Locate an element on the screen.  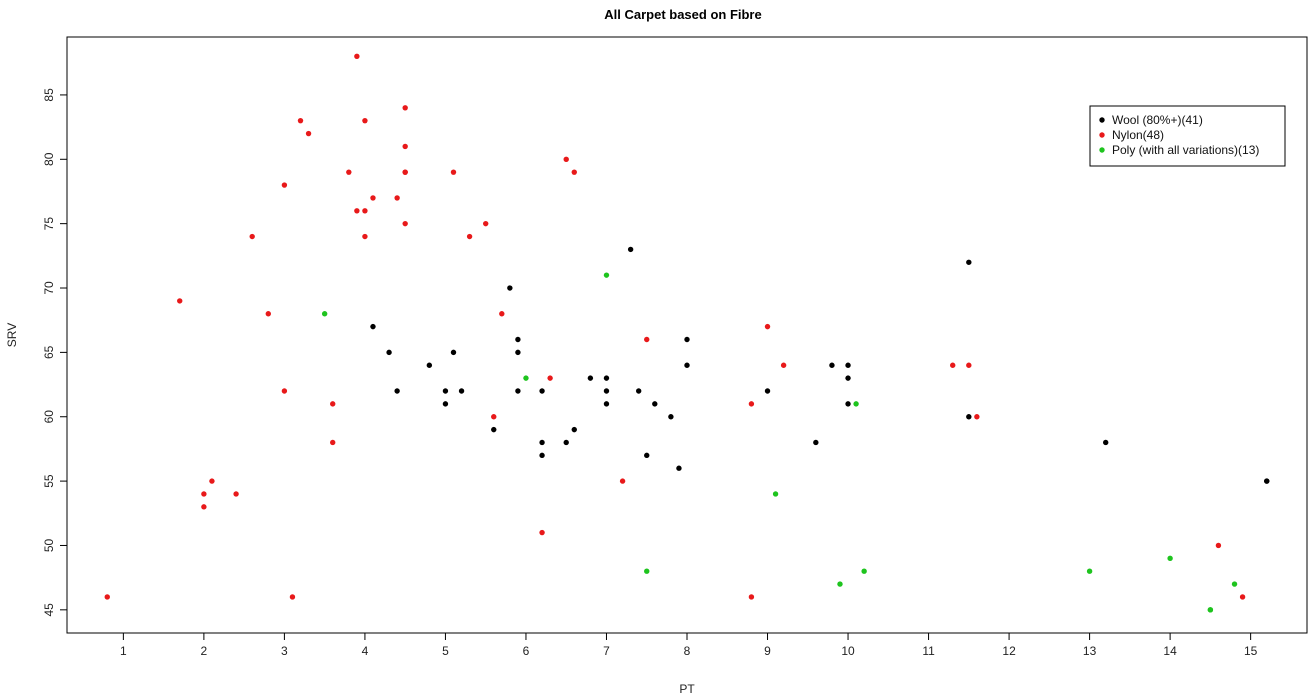
x-tick-label: 1 is located at coordinates (123, 651).